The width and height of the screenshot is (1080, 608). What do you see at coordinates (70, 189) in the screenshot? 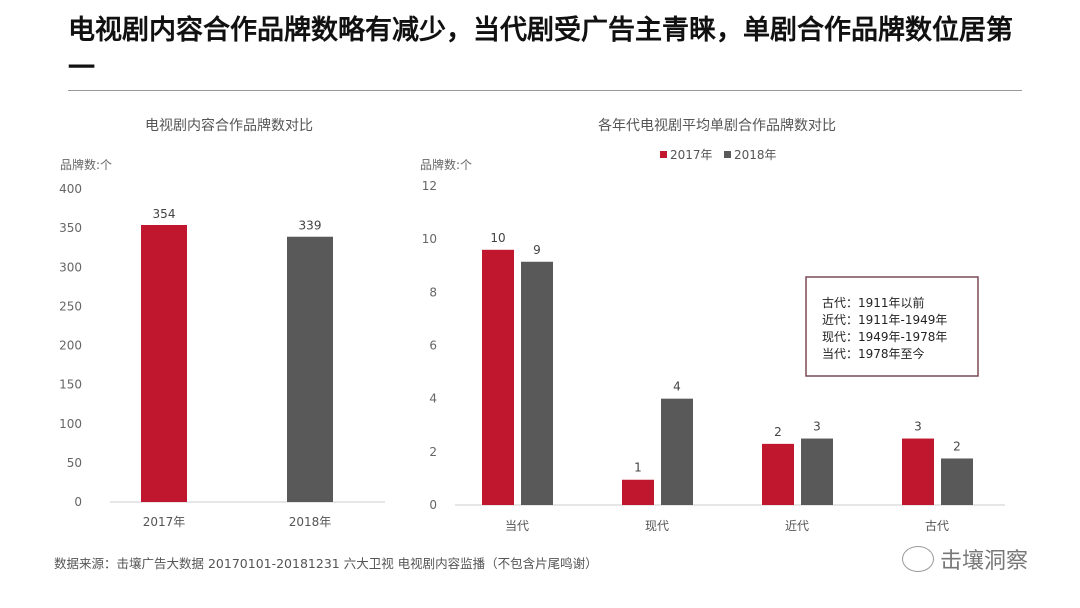
I see `y-tick-label: 400` at bounding box center [70, 189].